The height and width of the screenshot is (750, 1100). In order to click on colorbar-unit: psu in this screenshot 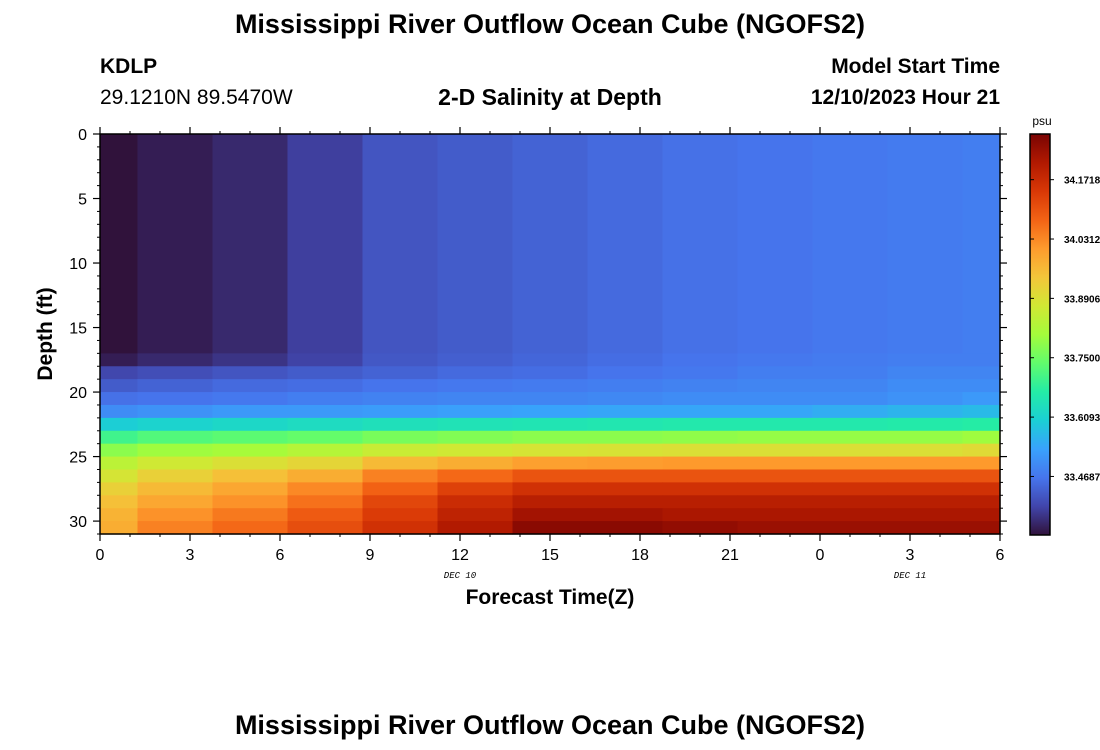, I will do `click(1041, 121)`.